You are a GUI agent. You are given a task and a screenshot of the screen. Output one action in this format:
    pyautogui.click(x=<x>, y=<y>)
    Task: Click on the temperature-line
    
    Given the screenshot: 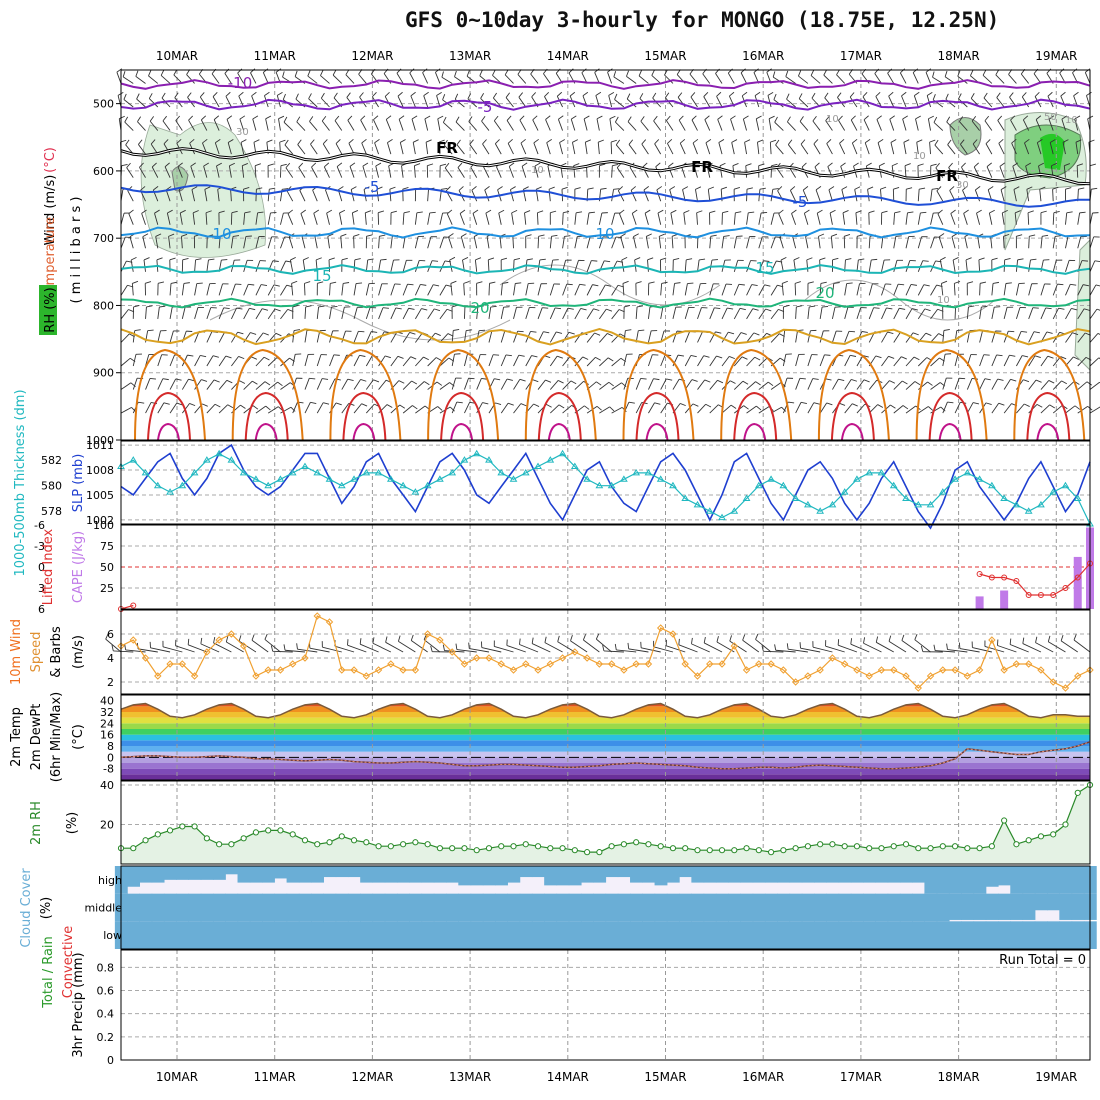 What is the action you would take?
    pyautogui.click(x=605, y=710)
    